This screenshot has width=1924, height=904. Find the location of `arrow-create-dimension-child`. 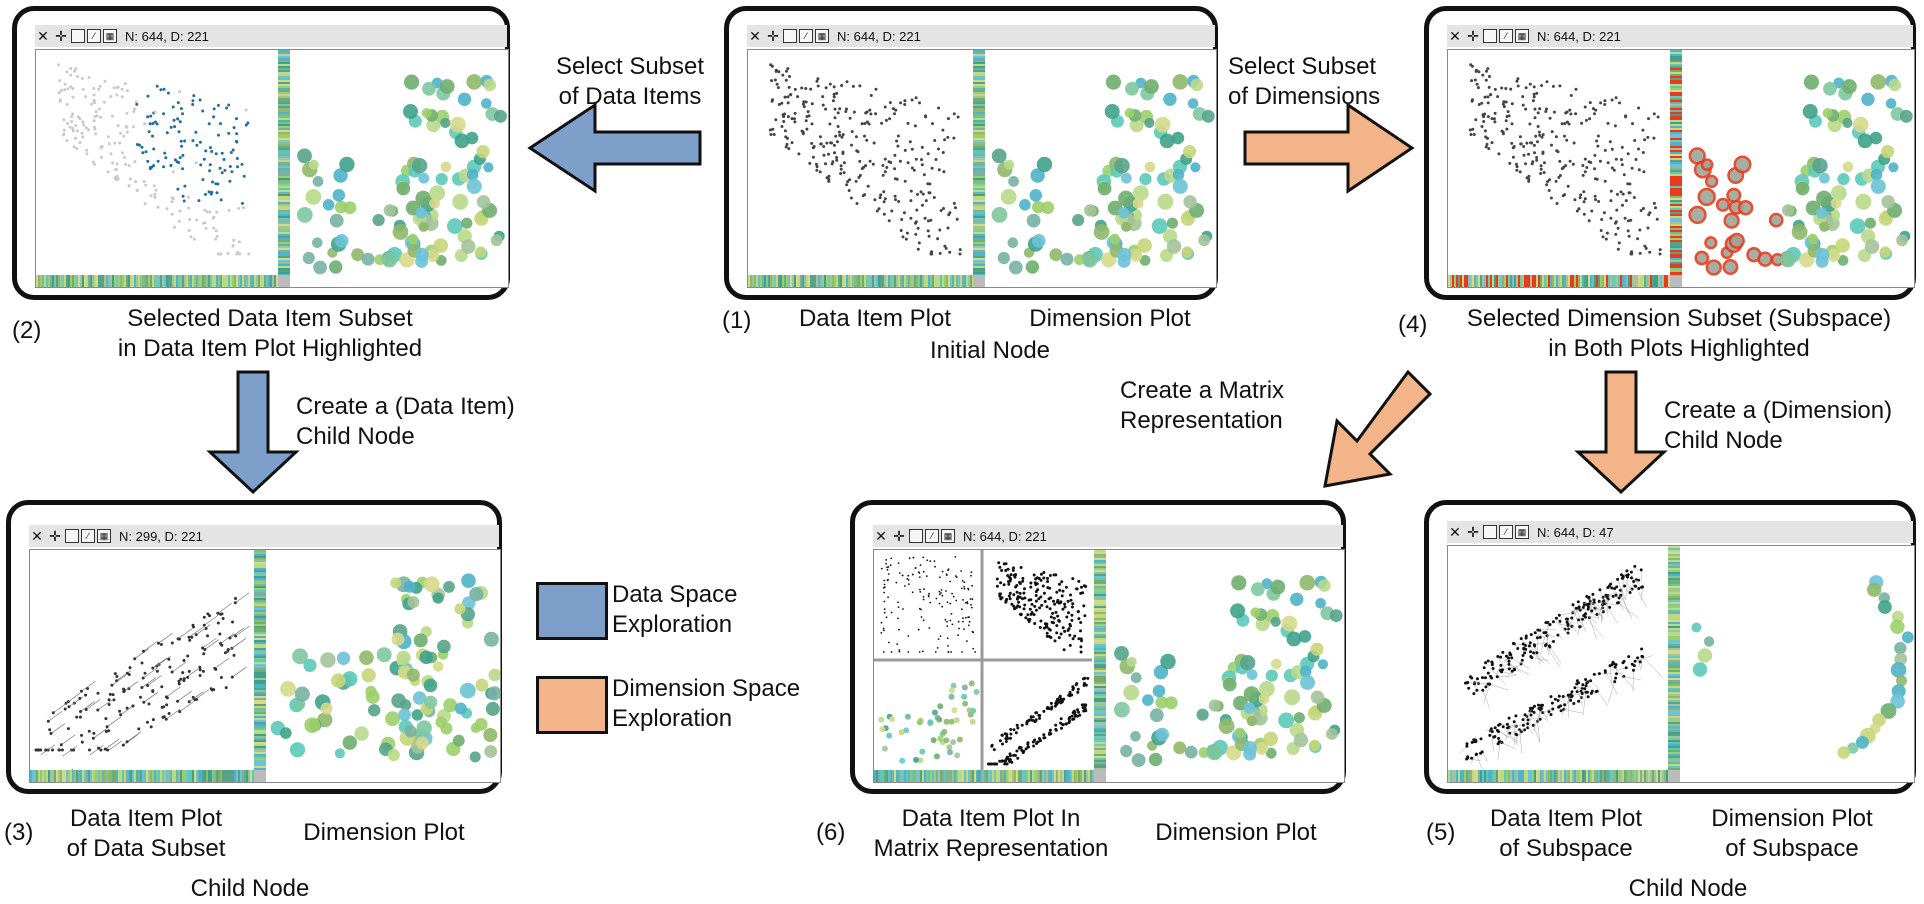

arrow-create-dimension-child is located at coordinates (1621, 432).